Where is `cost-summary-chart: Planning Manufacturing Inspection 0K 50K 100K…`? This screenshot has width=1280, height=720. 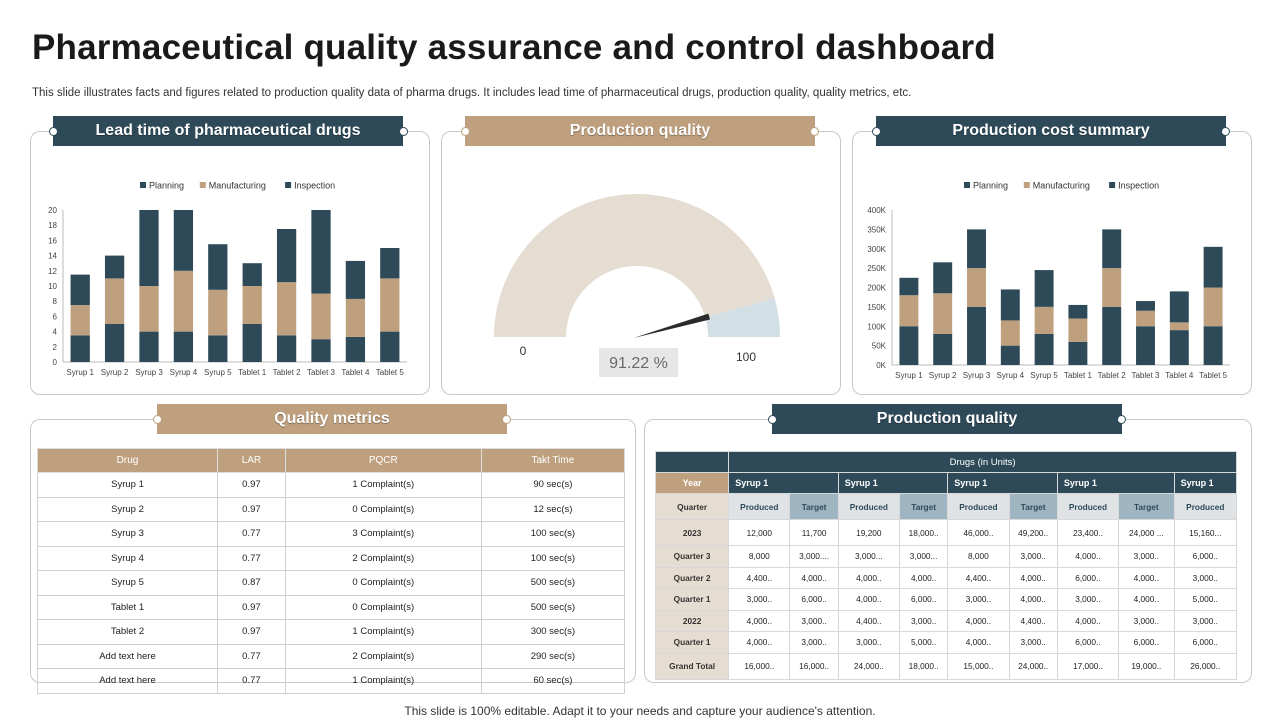
cost-summary-chart: Planning Manufacturing Inspection 0K 50K 100K… is located at coordinates (1048, 280).